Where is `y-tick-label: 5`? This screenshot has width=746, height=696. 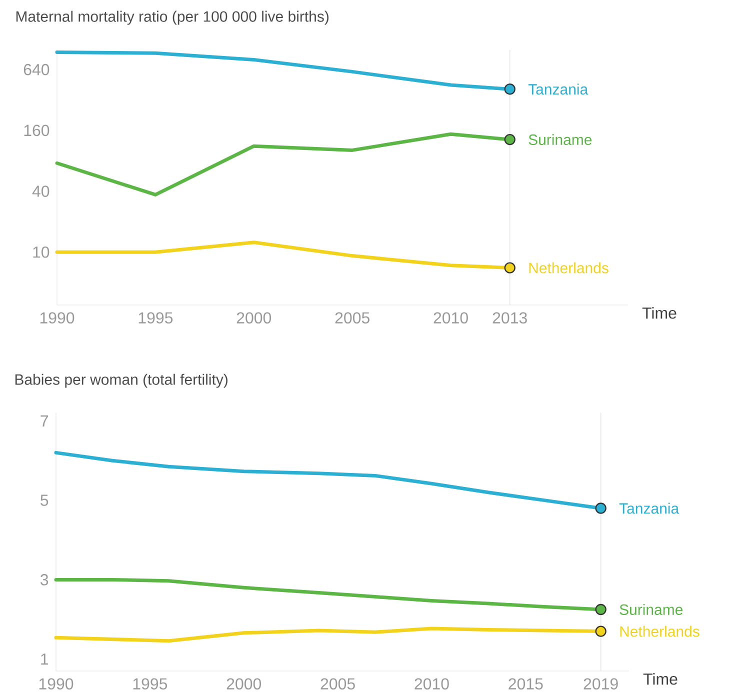
y-tick-label: 5 is located at coordinates (44, 500).